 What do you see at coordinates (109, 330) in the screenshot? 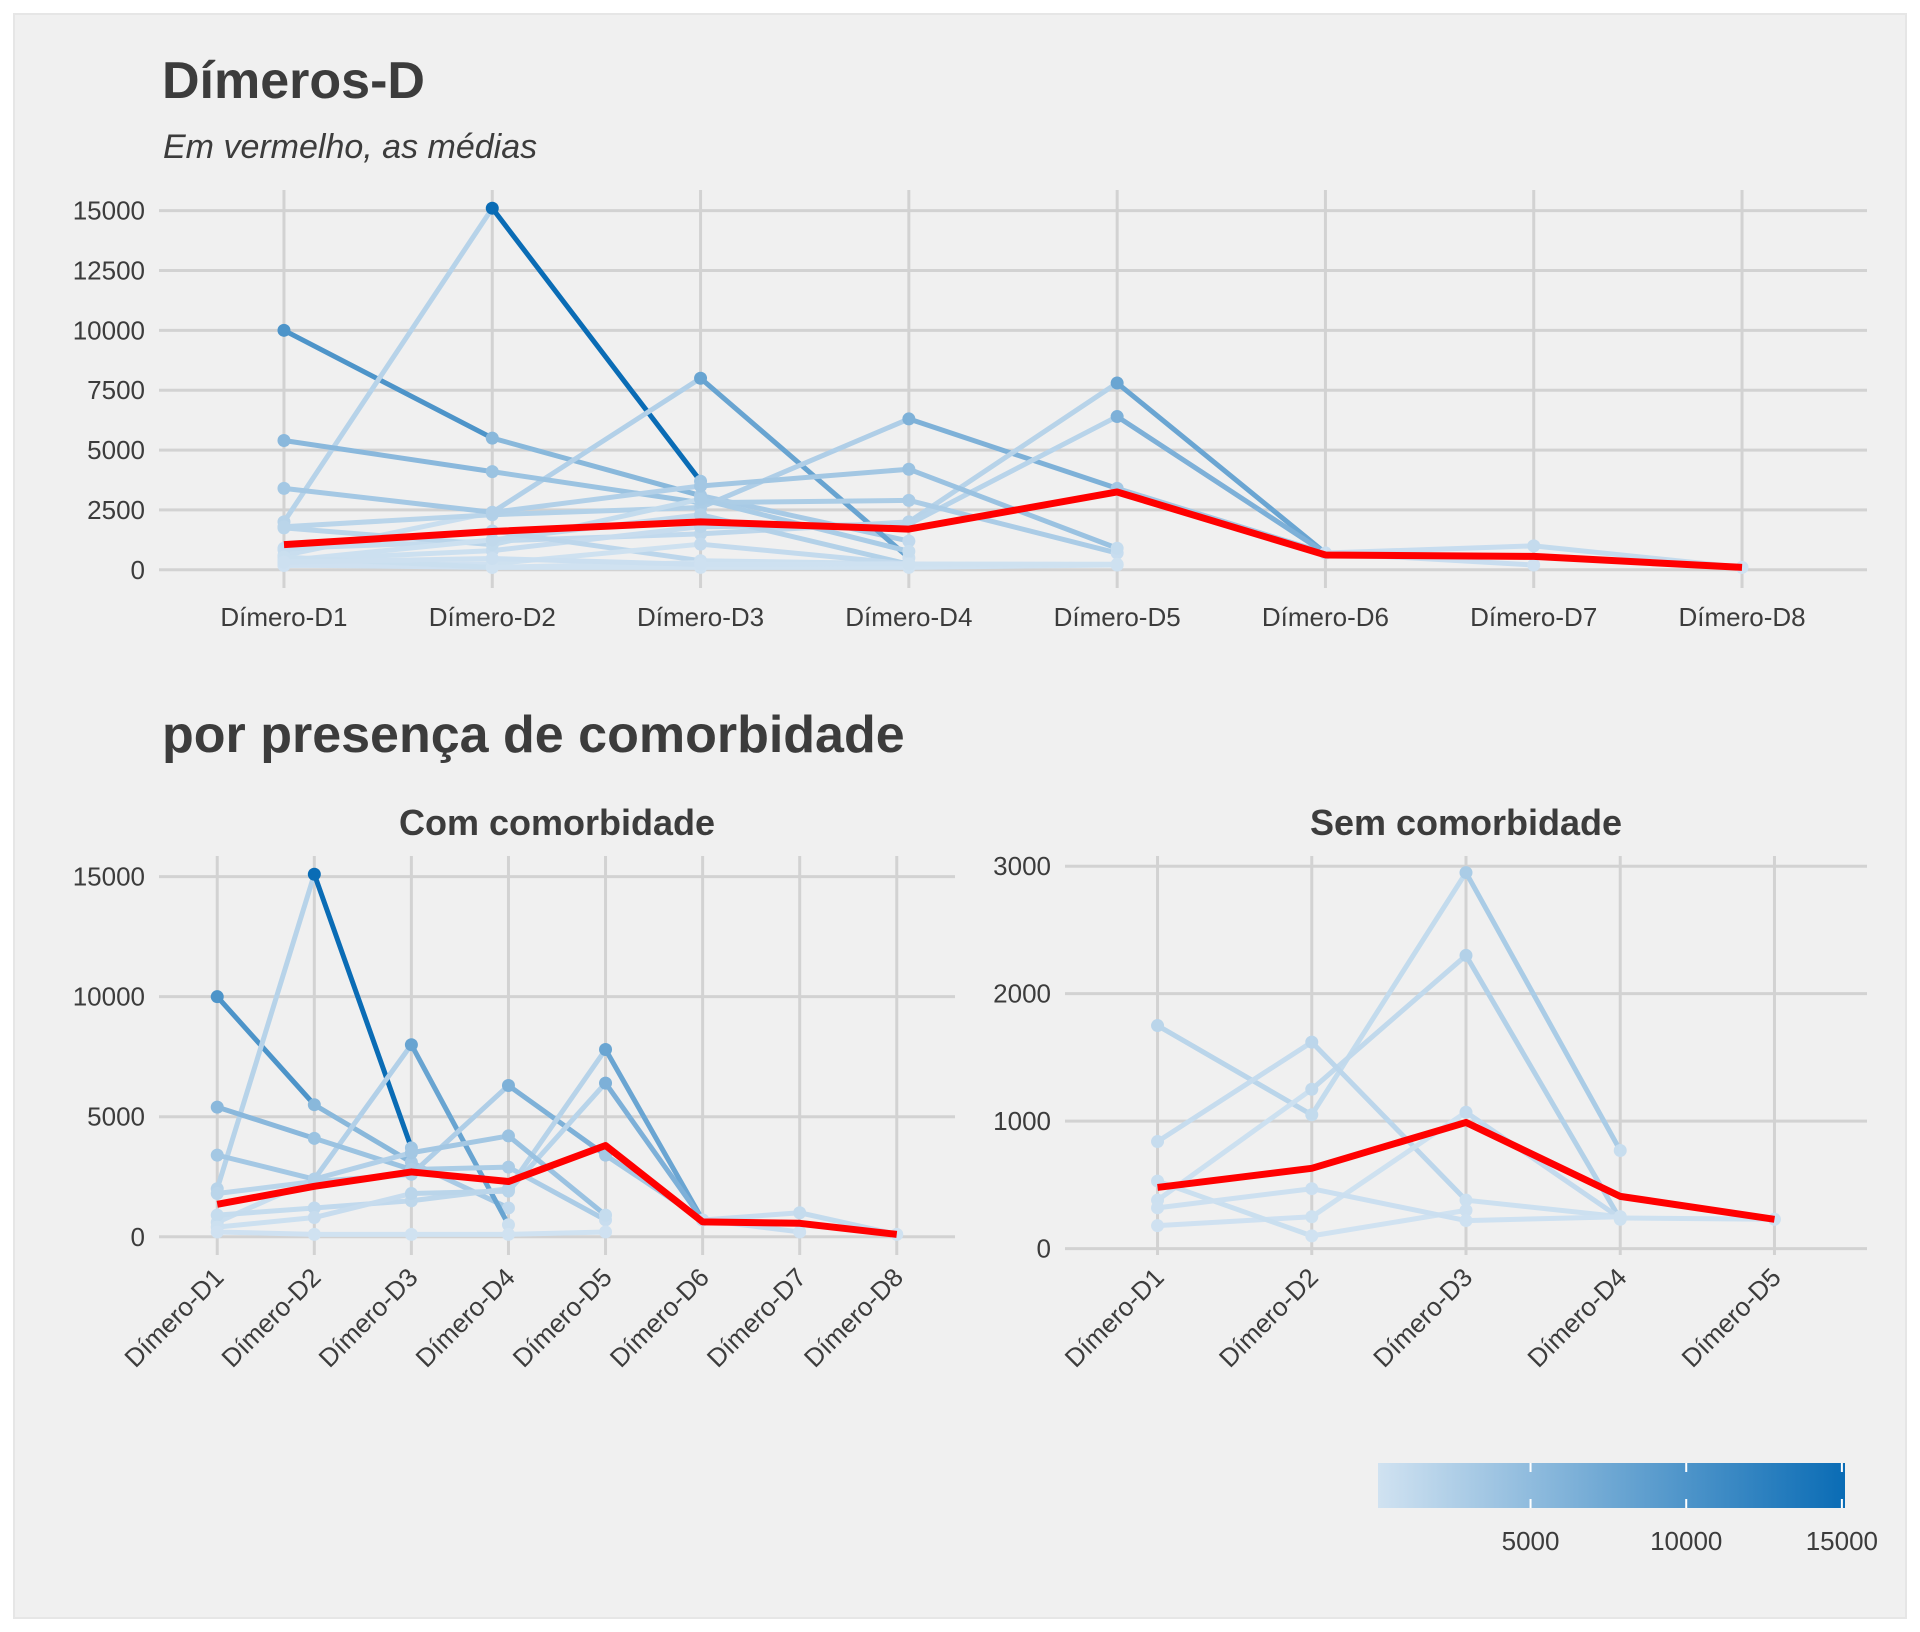
I see `y-tick-label: 10000` at bounding box center [109, 330].